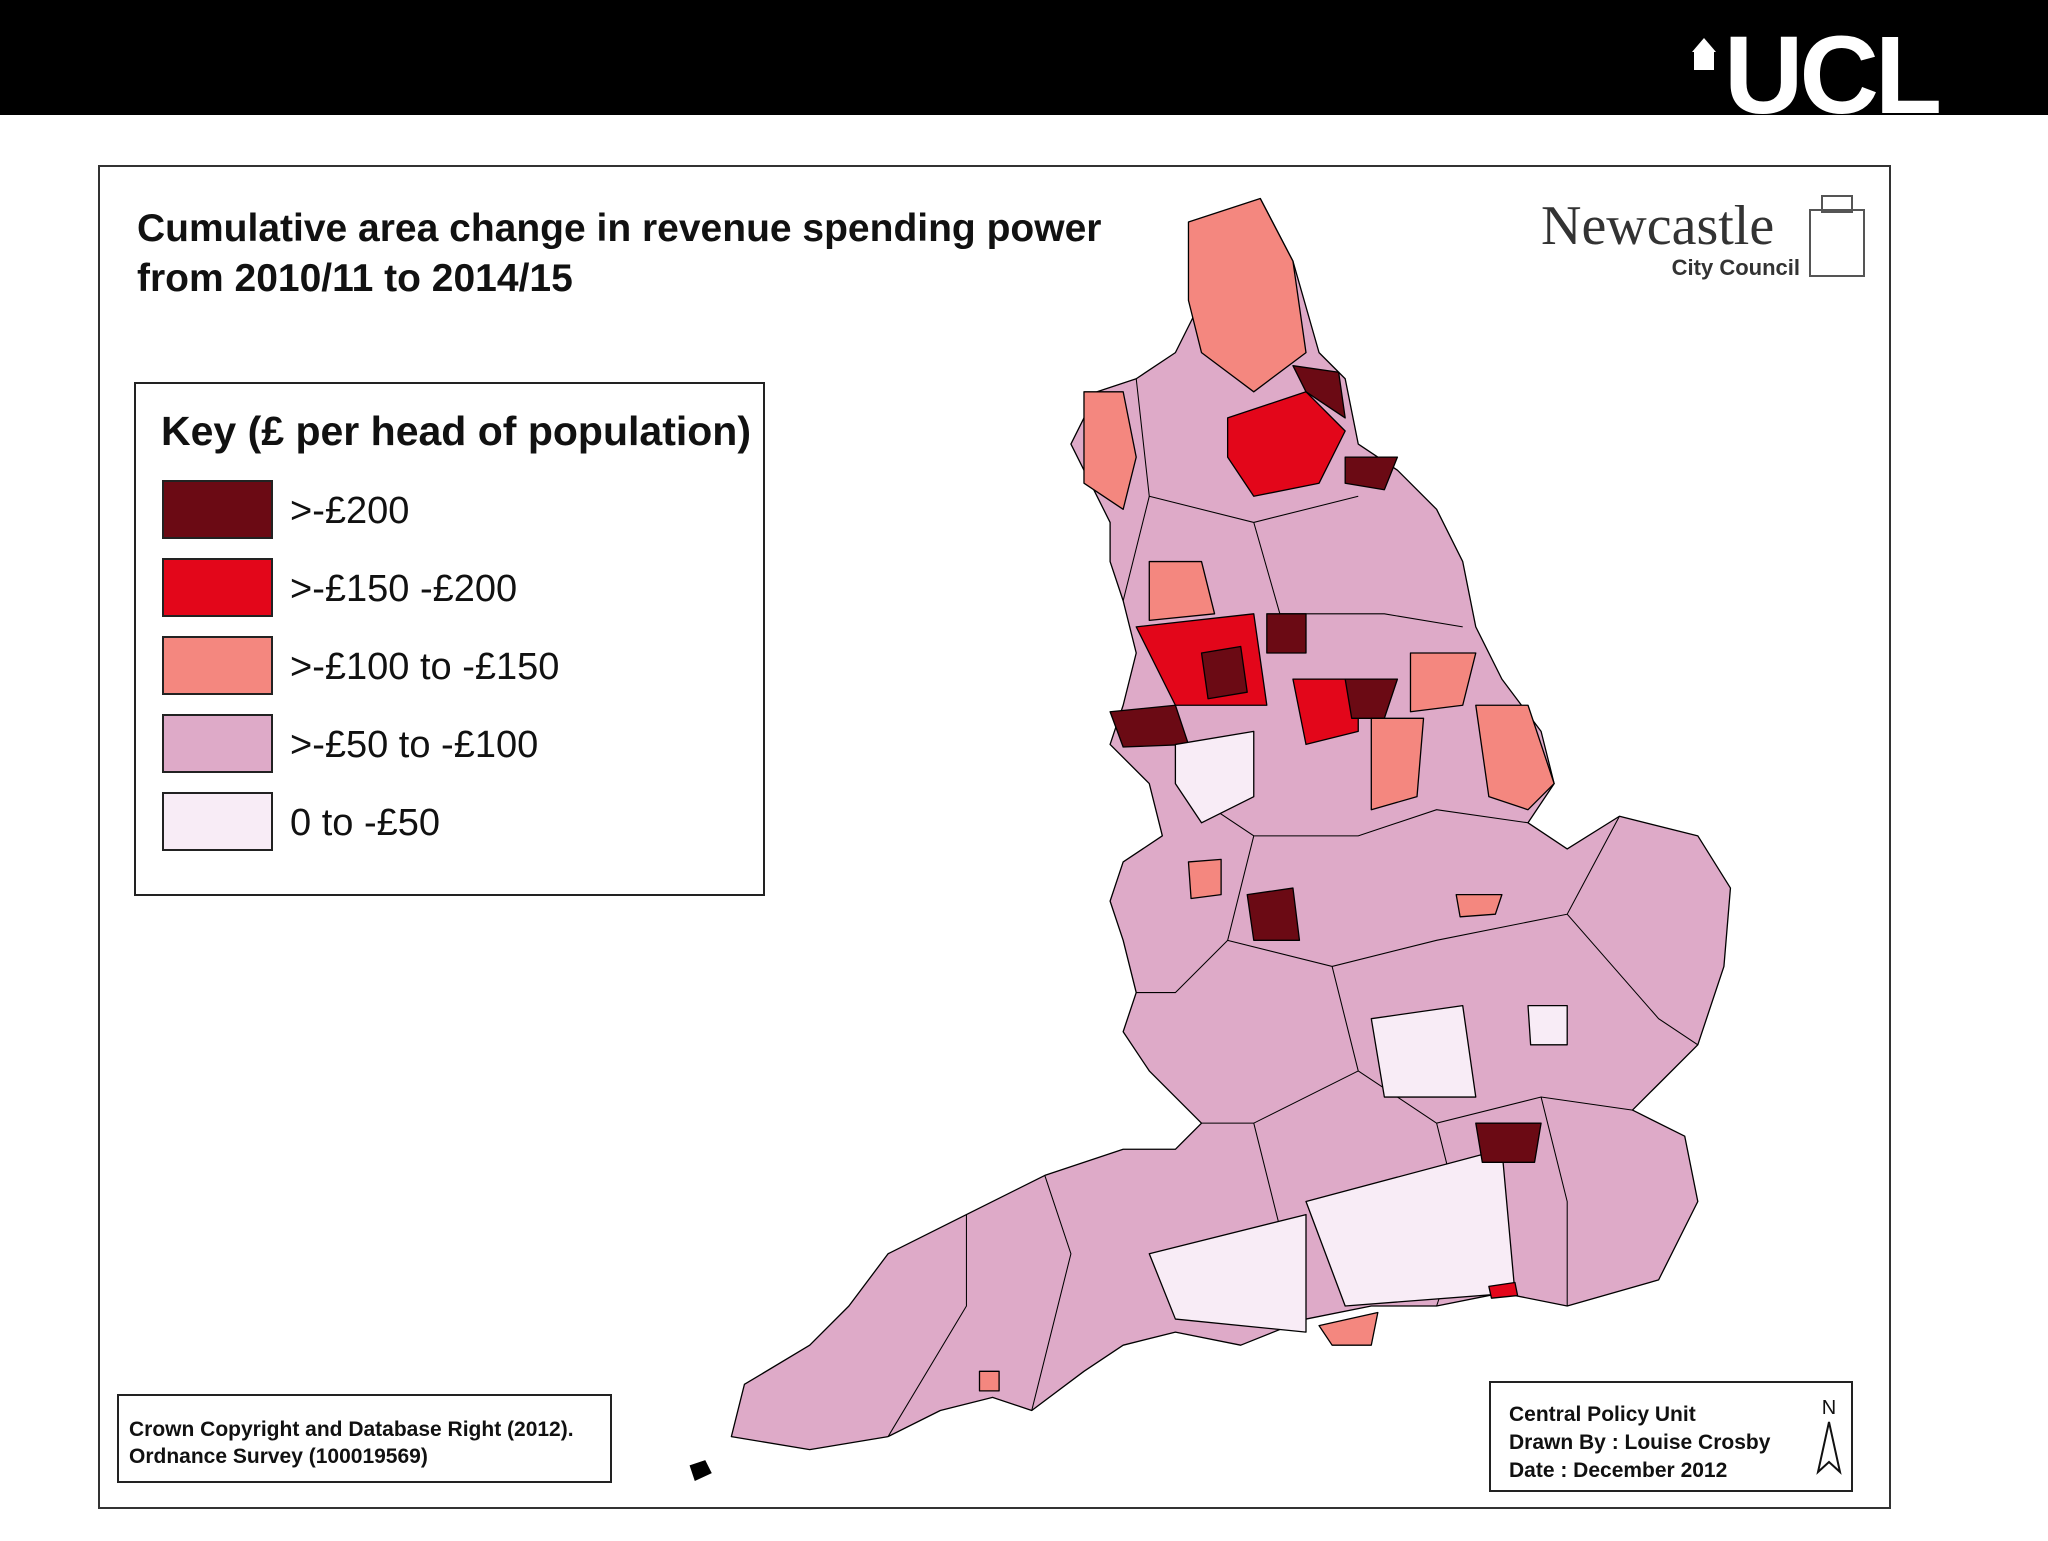 The width and height of the screenshot is (2048, 1541). I want to click on credits-text: Drawn By : Louise Crosby, so click(1640, 1442).